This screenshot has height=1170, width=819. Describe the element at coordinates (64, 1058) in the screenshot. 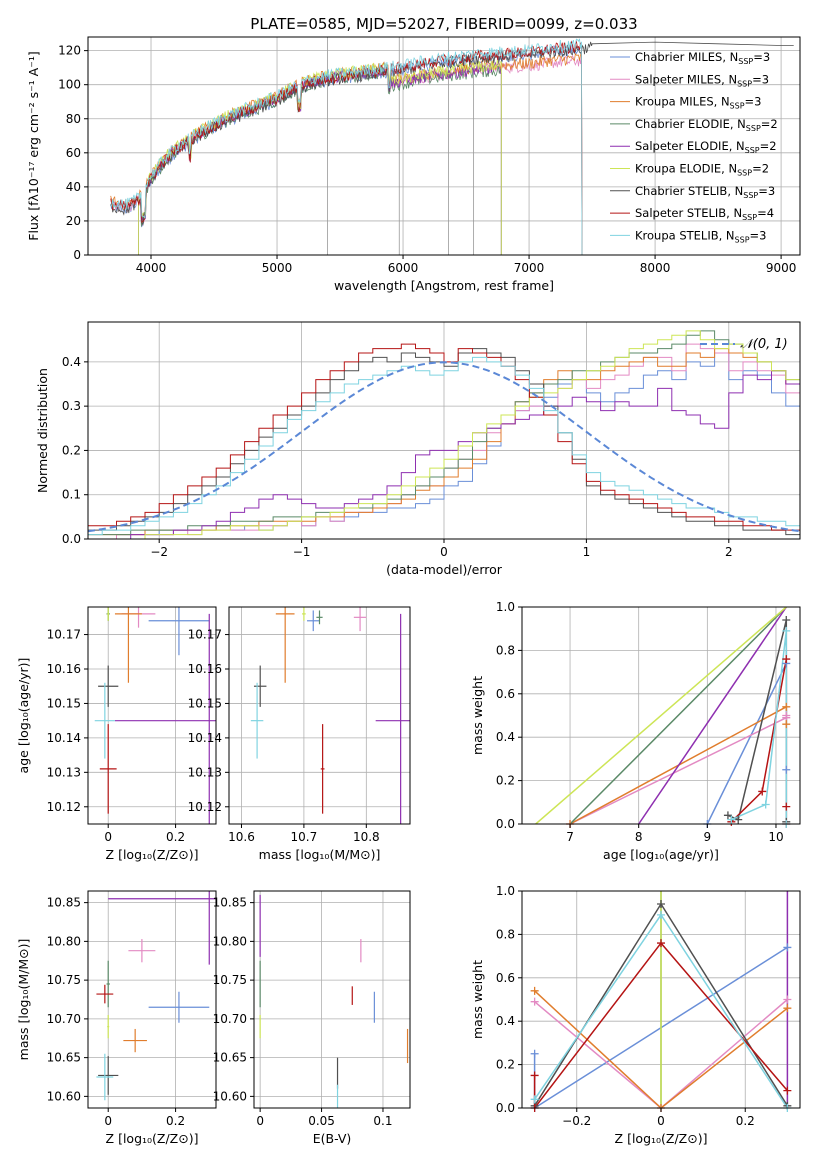

I see `y-tick-label: 10.65` at that location.